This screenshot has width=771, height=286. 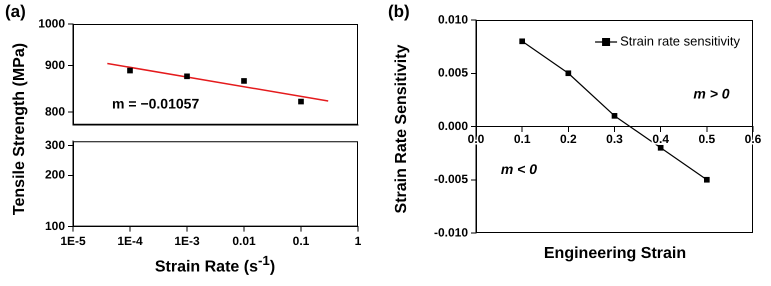 I want to click on y-tick-label: -0.005, so click(x=451, y=179).